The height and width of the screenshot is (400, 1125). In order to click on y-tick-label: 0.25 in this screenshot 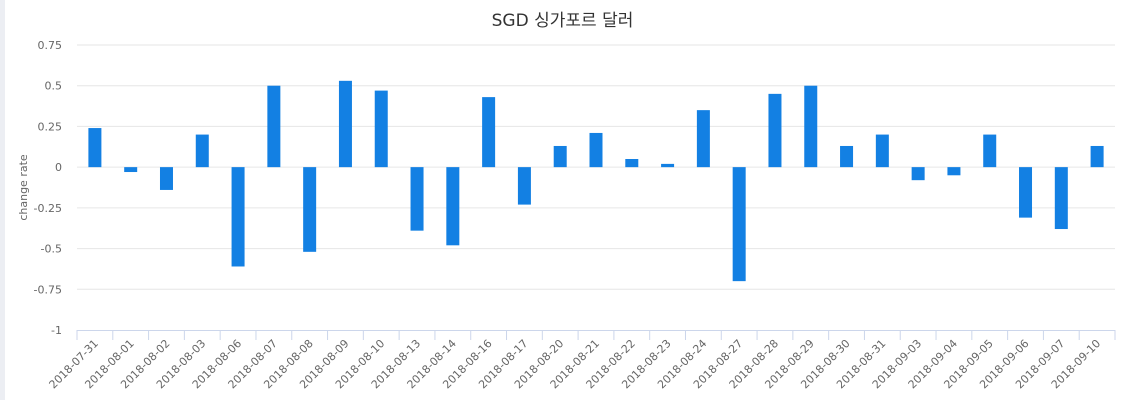, I will do `click(50, 126)`.